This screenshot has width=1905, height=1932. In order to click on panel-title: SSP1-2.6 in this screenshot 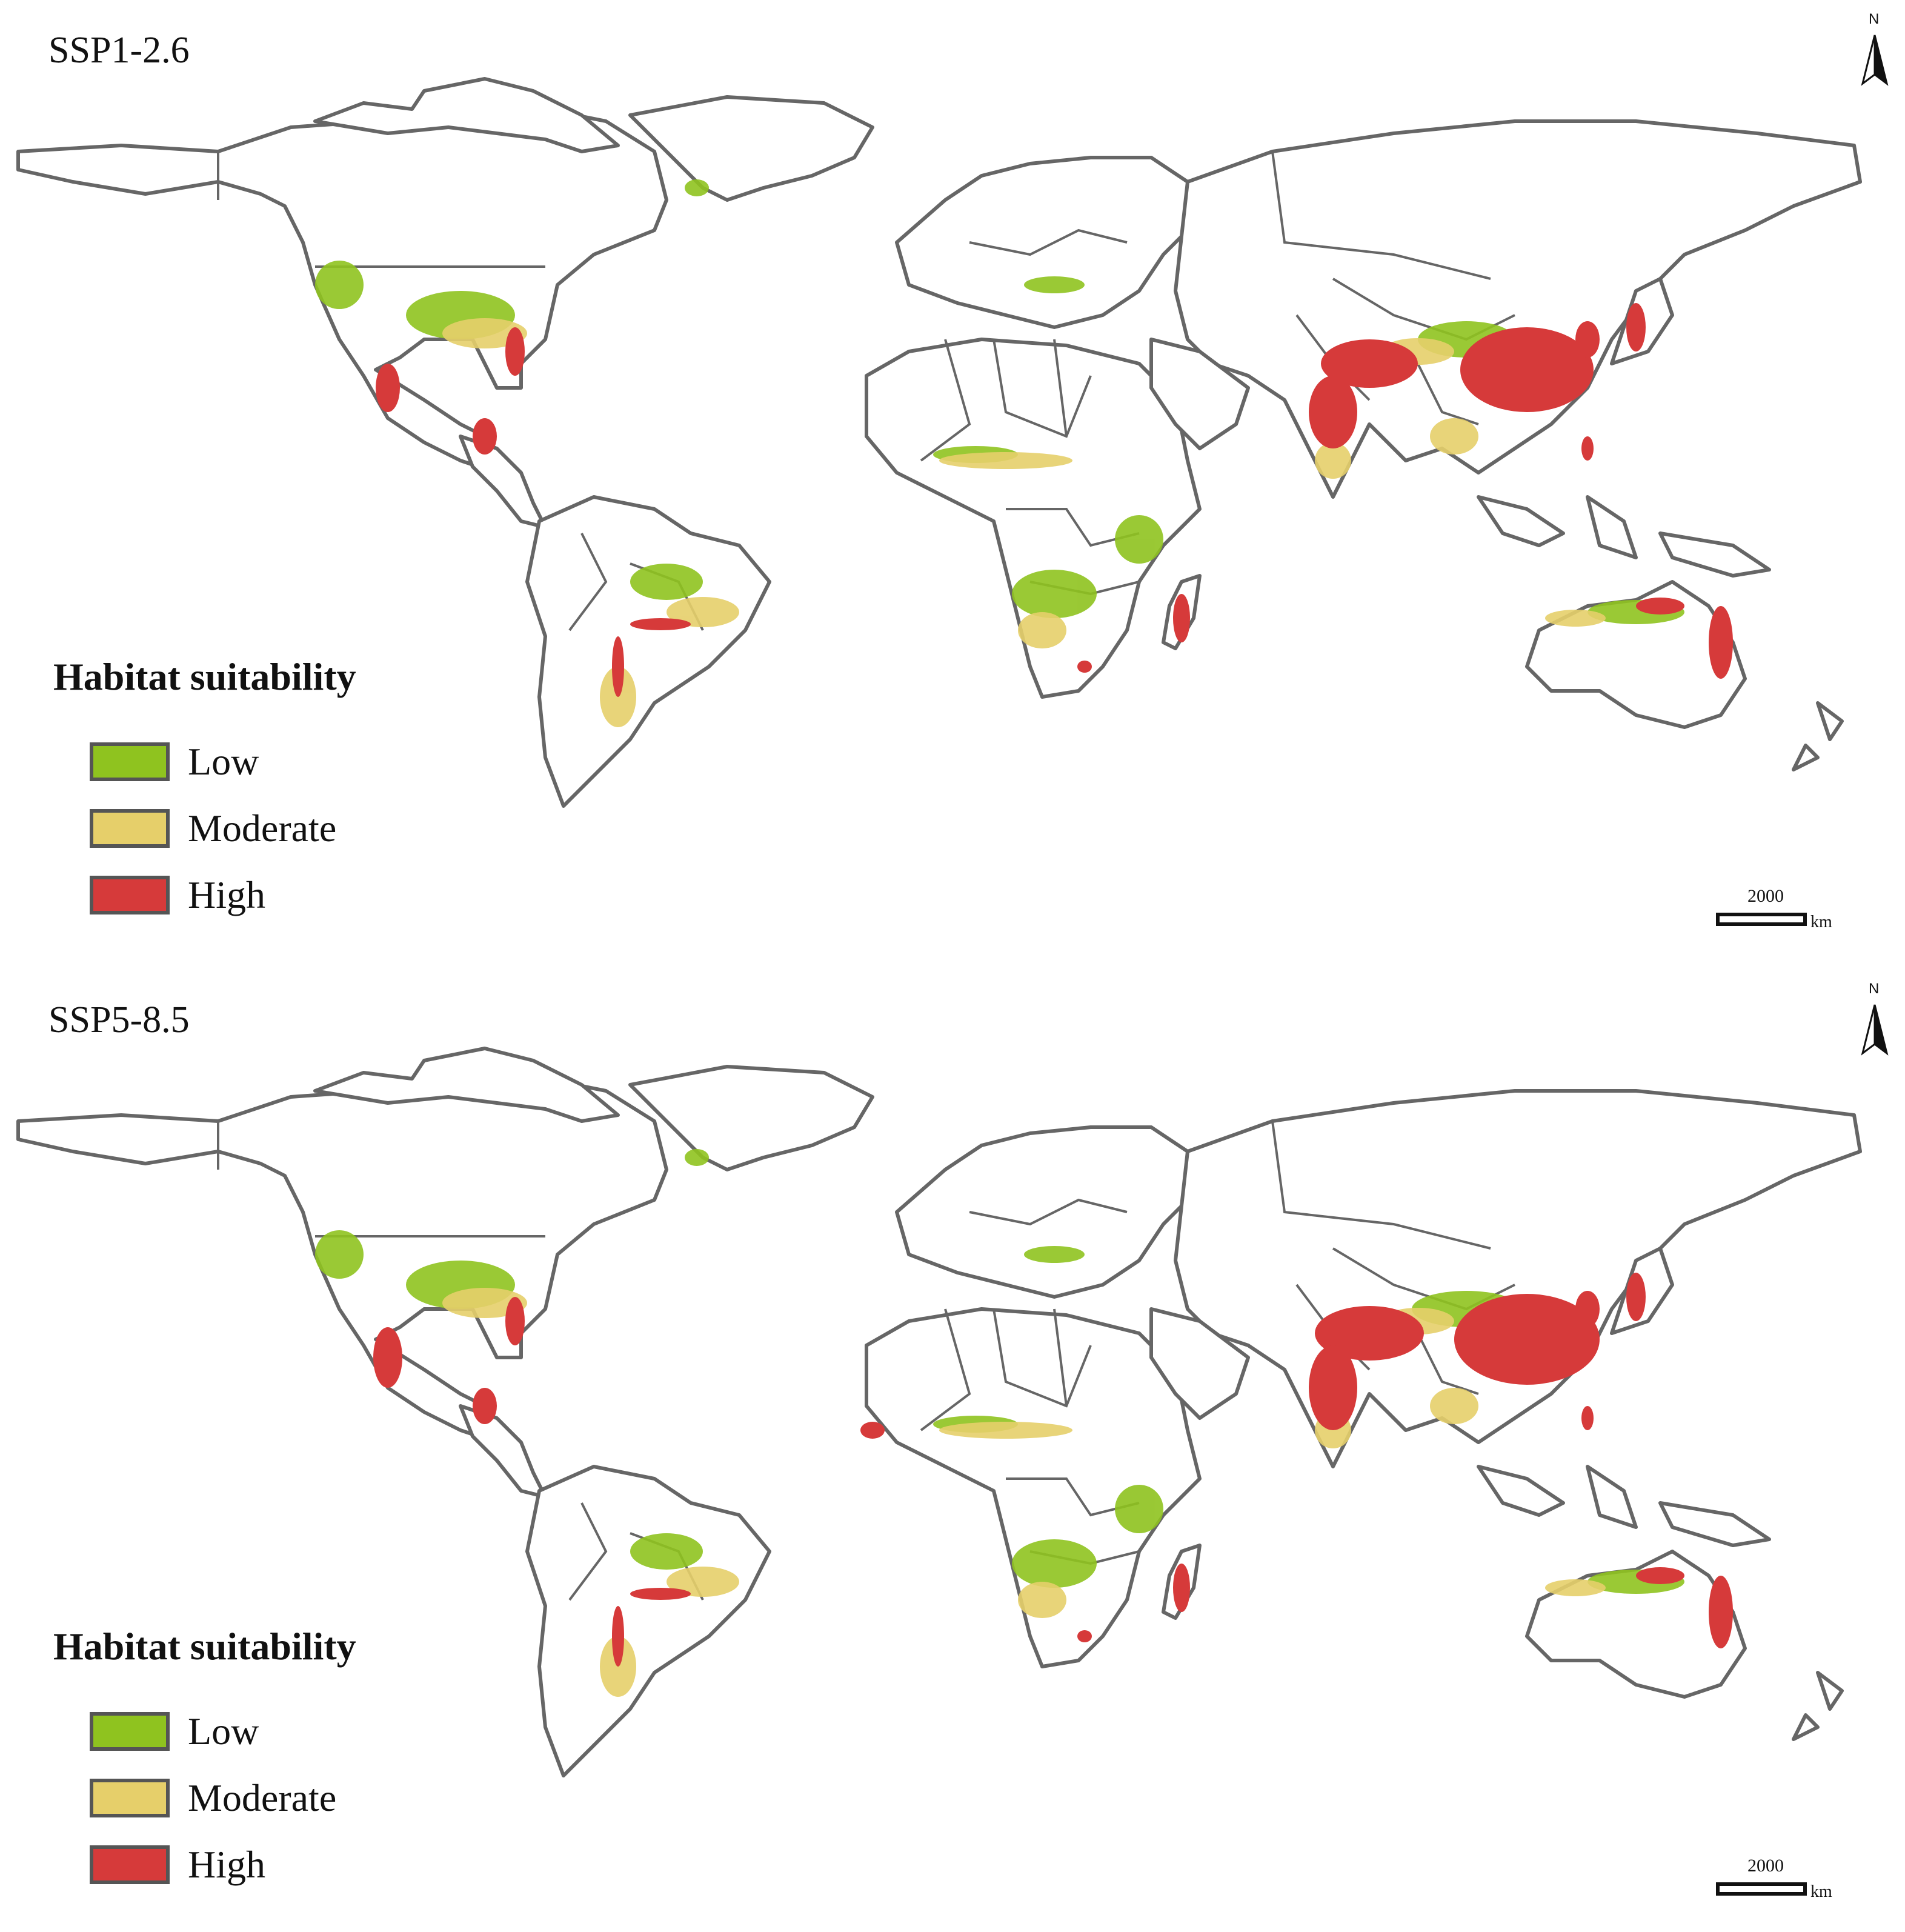, I will do `click(119, 51)`.